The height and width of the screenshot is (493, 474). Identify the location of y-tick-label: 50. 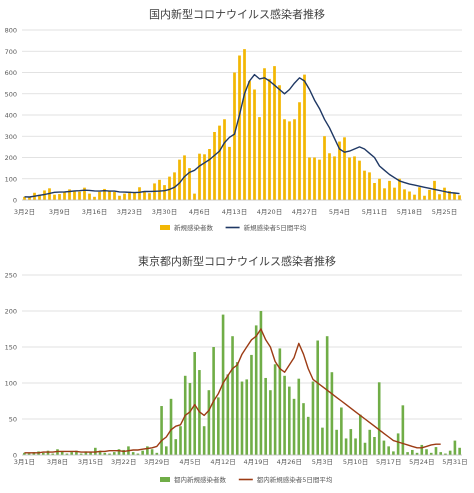
(13, 420).